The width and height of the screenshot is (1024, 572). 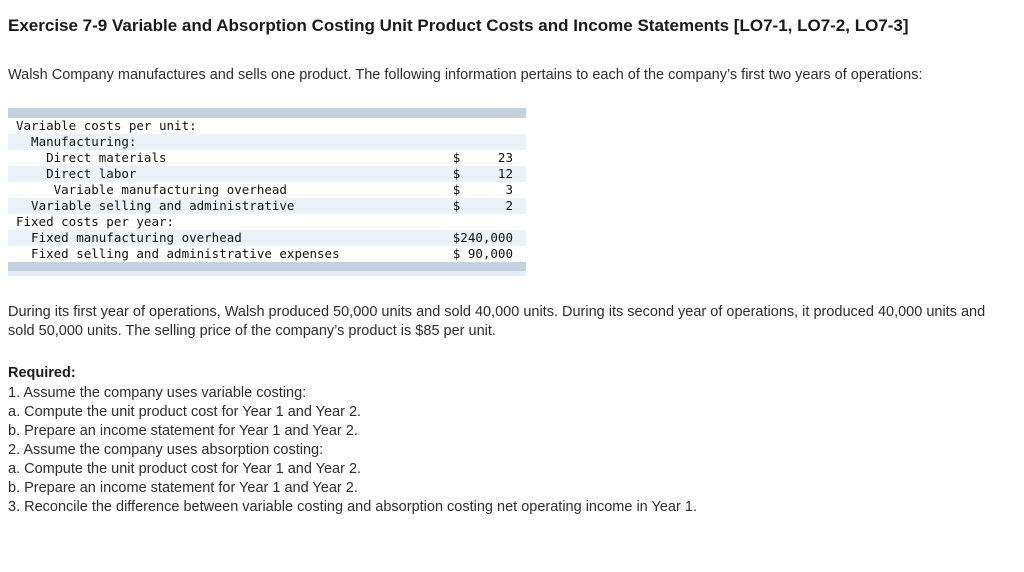 I want to click on row-label: Variable manufacturing overhead, so click(x=151, y=189).